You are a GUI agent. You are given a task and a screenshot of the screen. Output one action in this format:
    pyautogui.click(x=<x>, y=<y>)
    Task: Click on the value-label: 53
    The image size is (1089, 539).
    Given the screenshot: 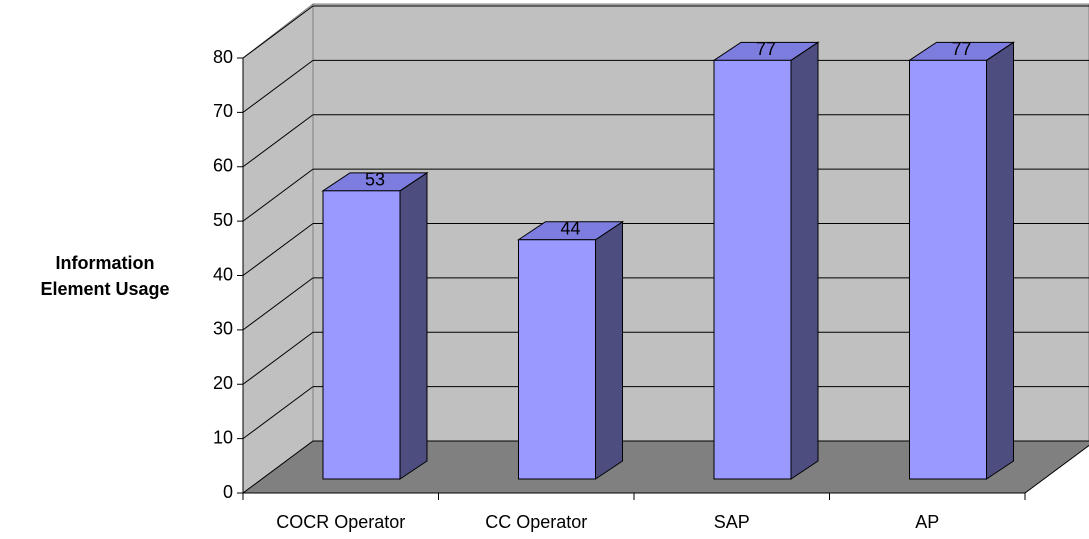 What is the action you would take?
    pyautogui.click(x=375, y=180)
    